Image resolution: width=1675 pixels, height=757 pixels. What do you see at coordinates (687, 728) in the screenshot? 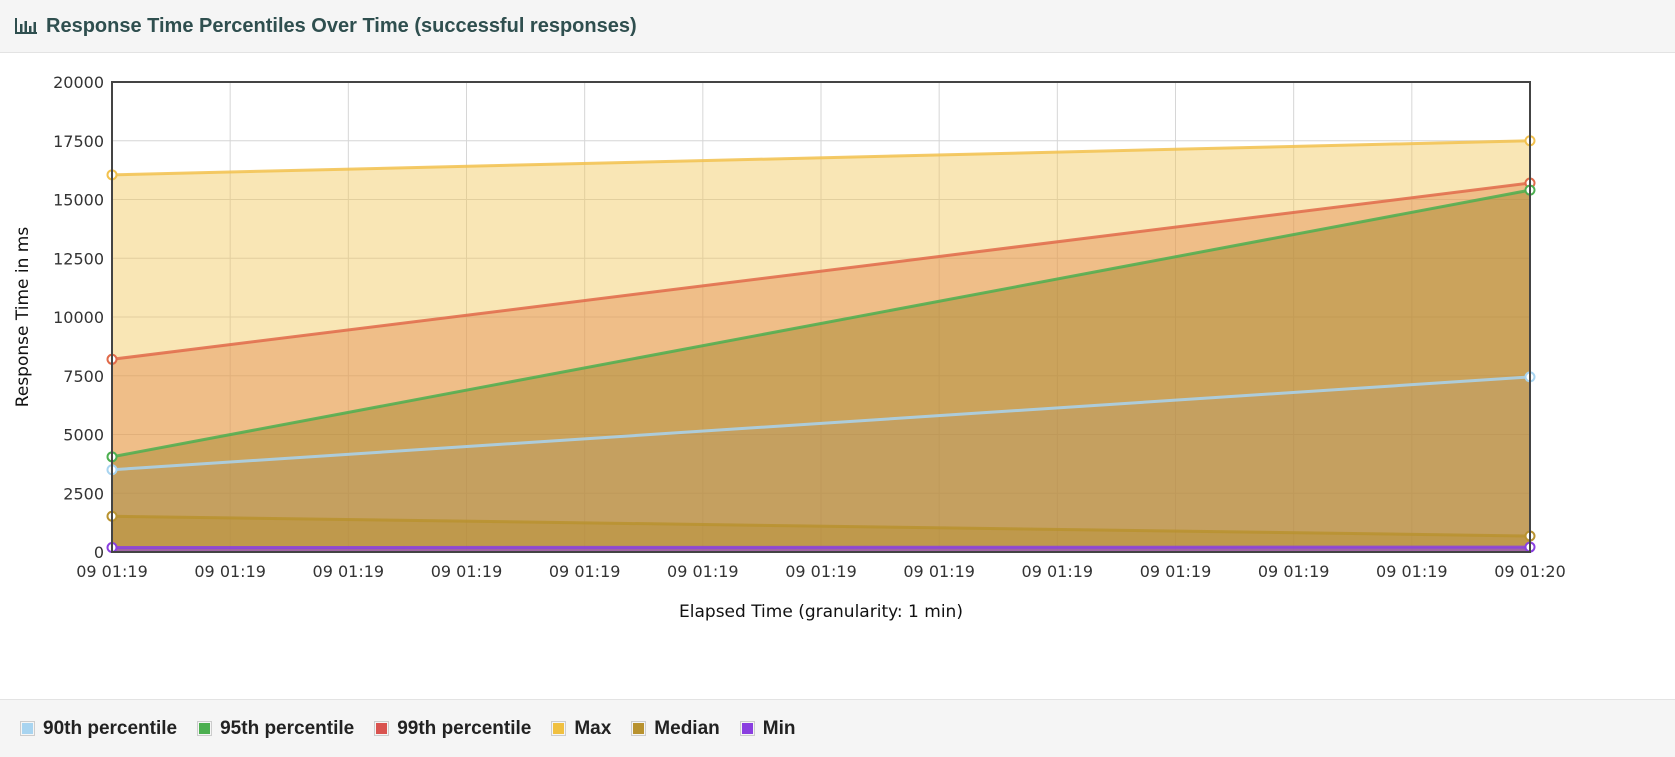
I see `legend-label: Median` at bounding box center [687, 728].